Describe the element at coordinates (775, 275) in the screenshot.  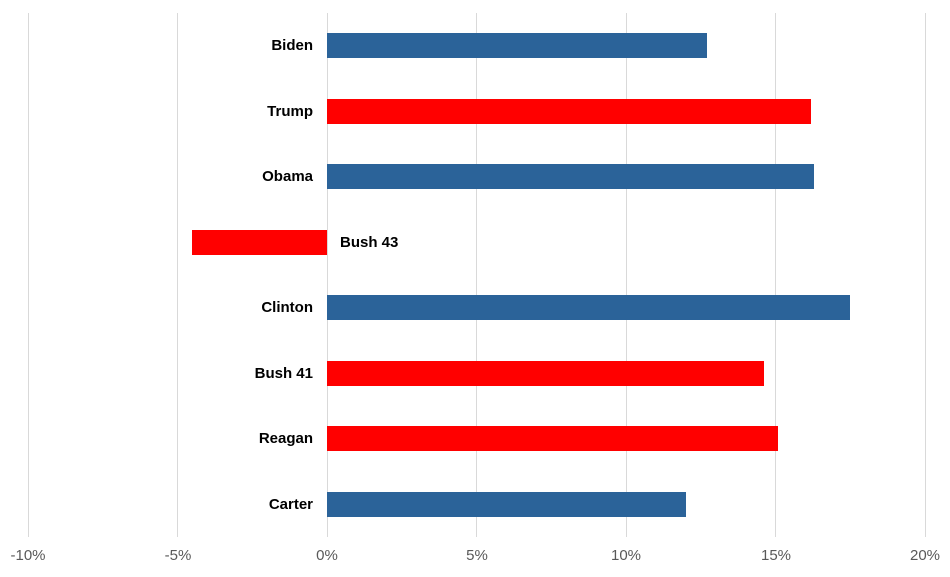
I see `gridline-15%` at that location.